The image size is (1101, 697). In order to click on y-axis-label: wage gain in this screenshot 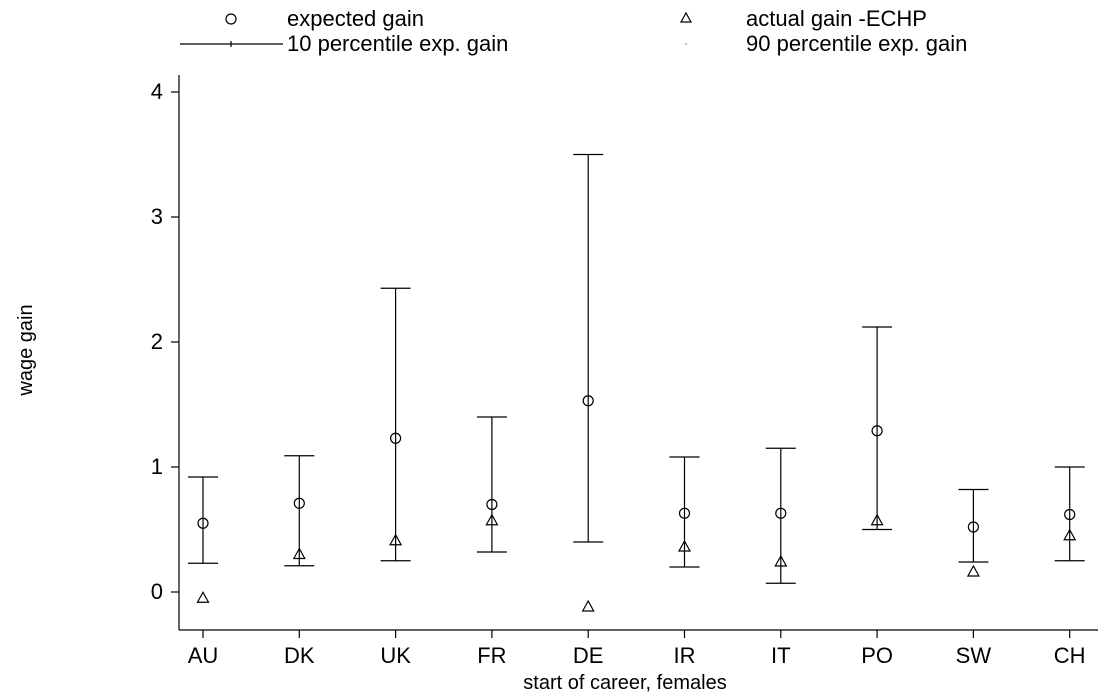, I will do `click(26, 350)`.